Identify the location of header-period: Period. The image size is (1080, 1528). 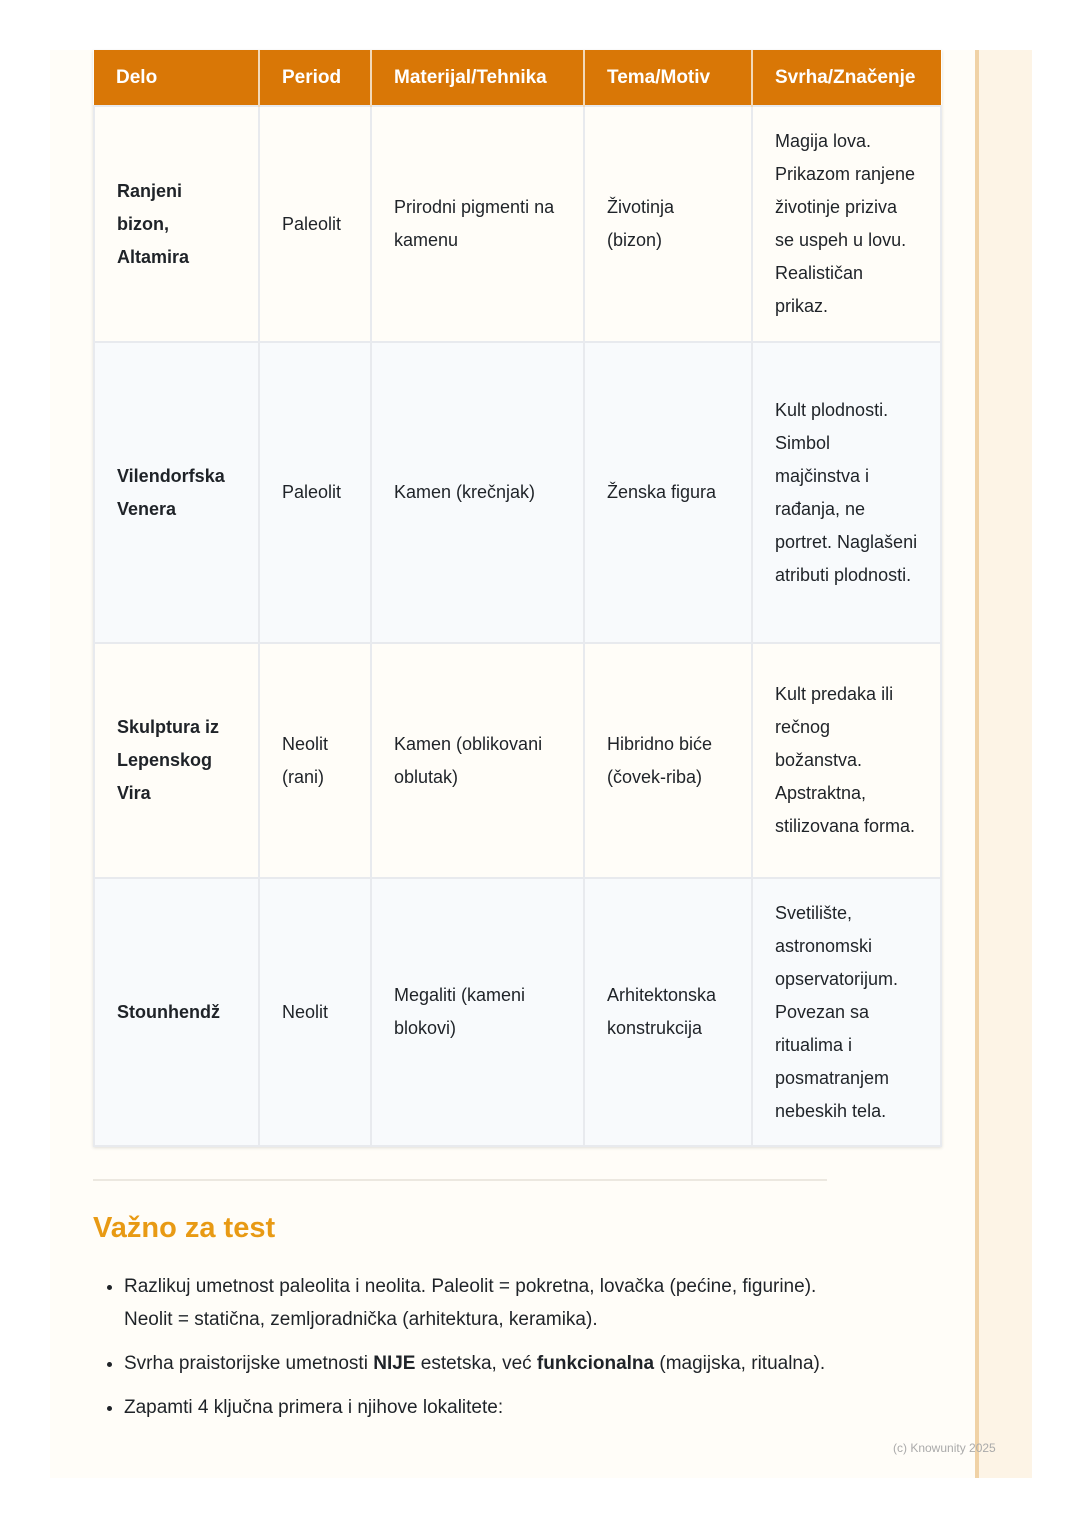
(315, 78).